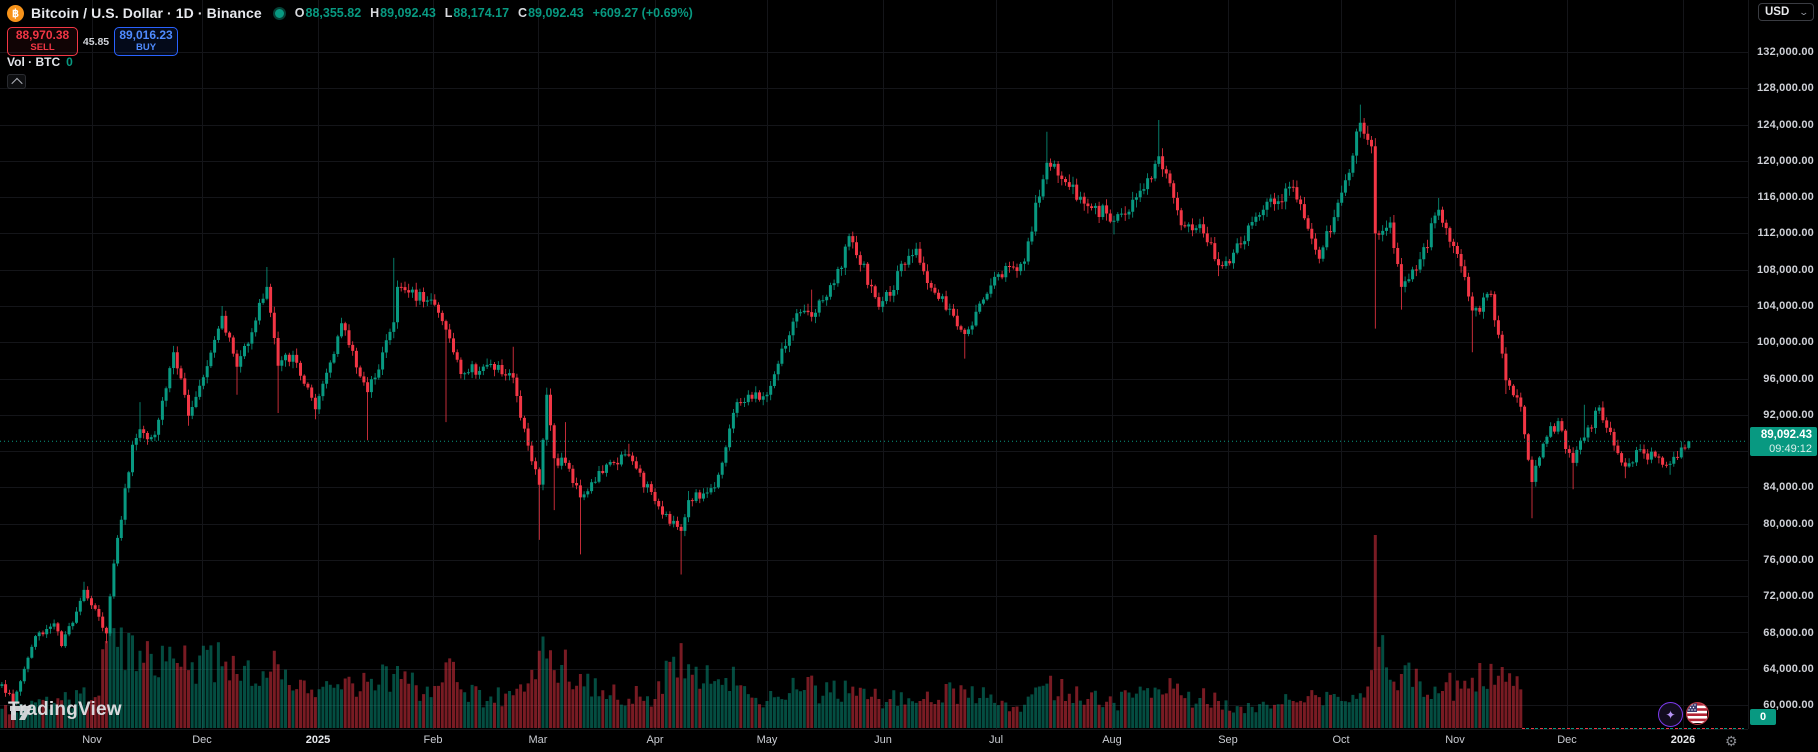 The image size is (1818, 752). Describe the element at coordinates (146, 35) in the screenshot. I see `buy-price: 89,016.23` at that location.